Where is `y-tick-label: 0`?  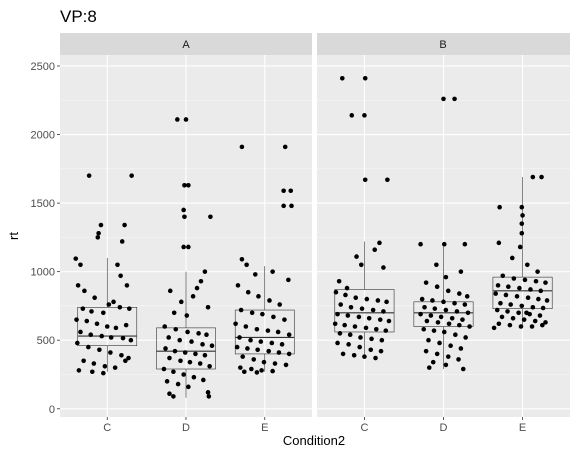 y-tick-label: 0 is located at coordinates (52, 410).